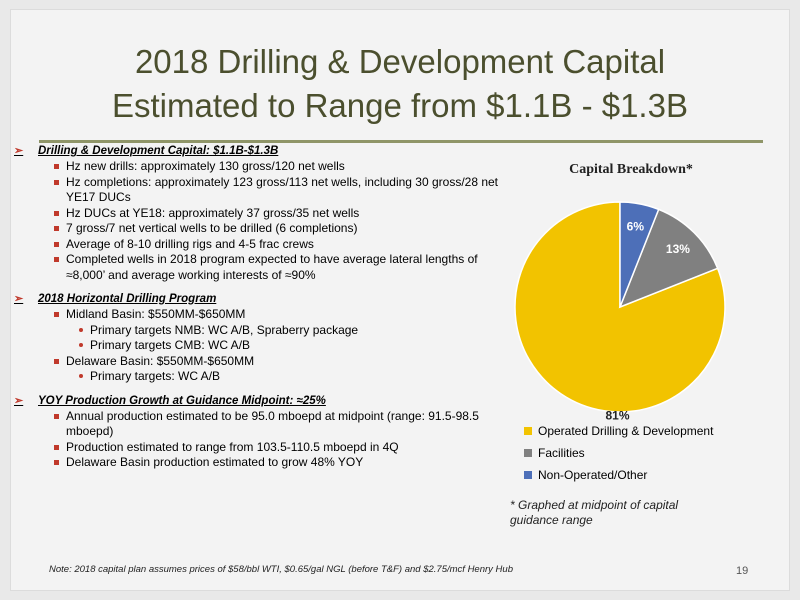  What do you see at coordinates (631, 169) in the screenshot?
I see `chart-title: Capital Breakdown*` at bounding box center [631, 169].